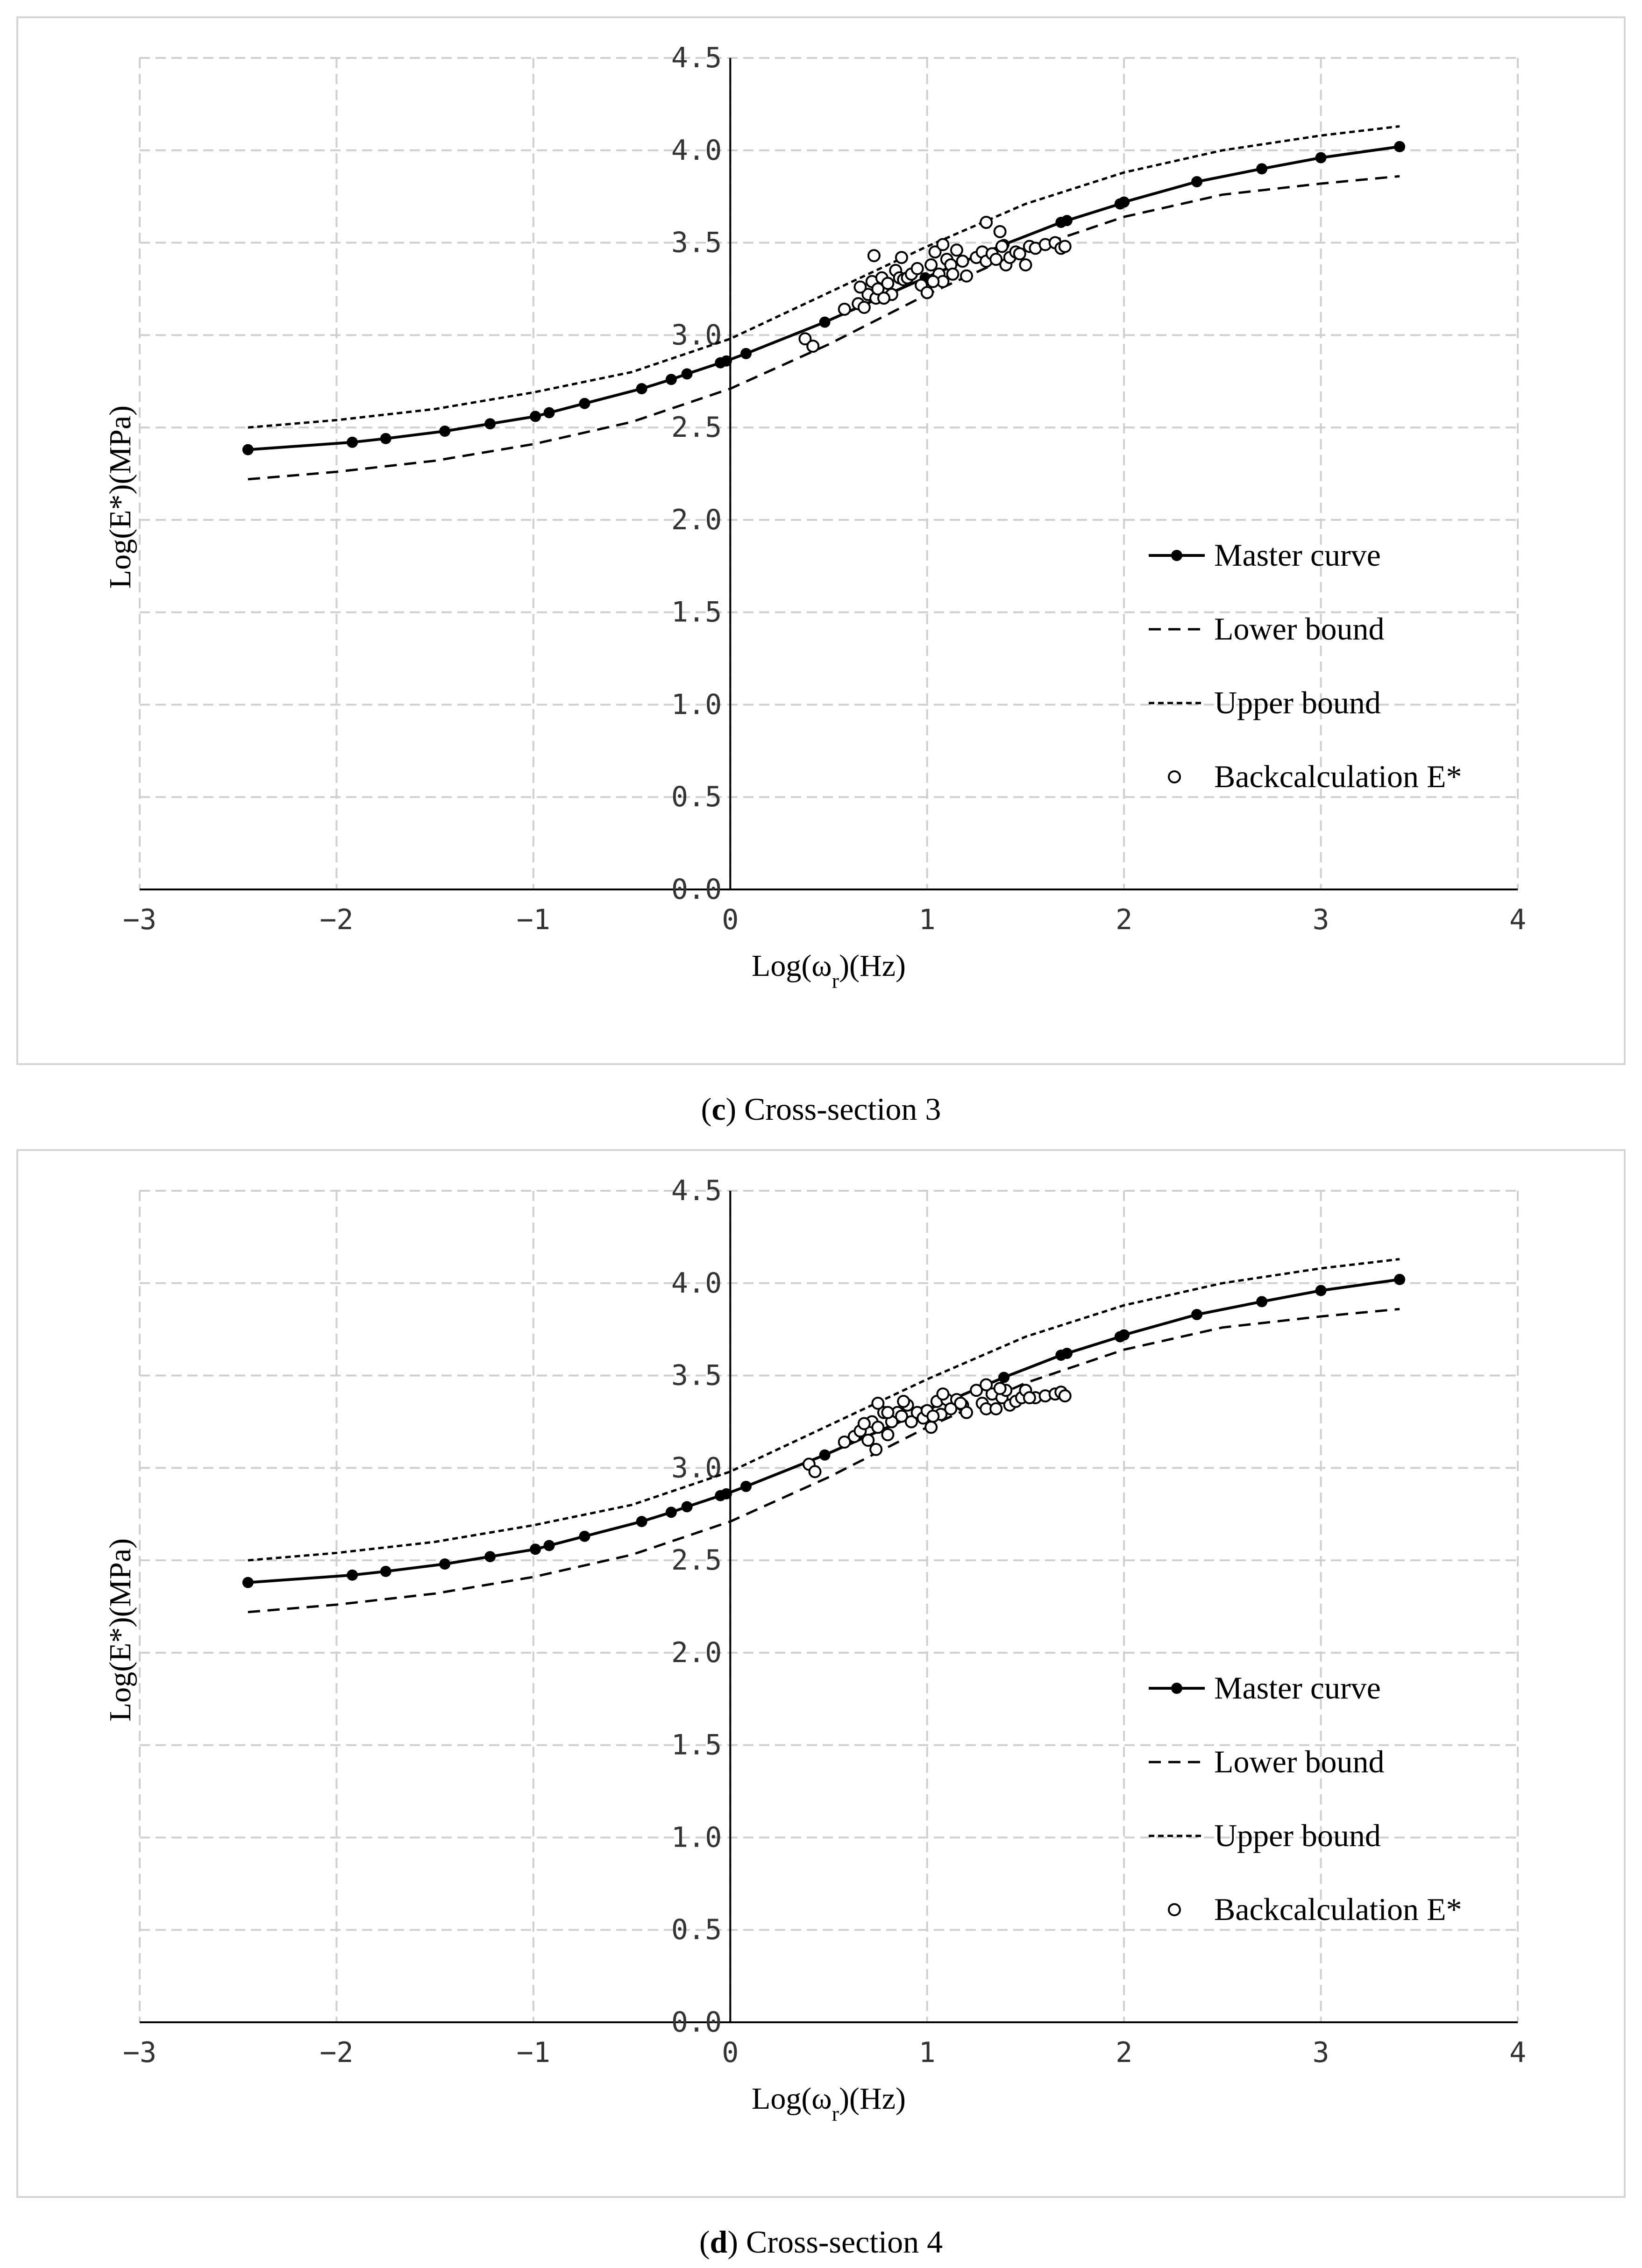 This screenshot has height=2268, width=1642. Describe the element at coordinates (1338, 776) in the screenshot. I see `chart0-legend-backcalculation-e--label: Backcalculation E*` at that location.